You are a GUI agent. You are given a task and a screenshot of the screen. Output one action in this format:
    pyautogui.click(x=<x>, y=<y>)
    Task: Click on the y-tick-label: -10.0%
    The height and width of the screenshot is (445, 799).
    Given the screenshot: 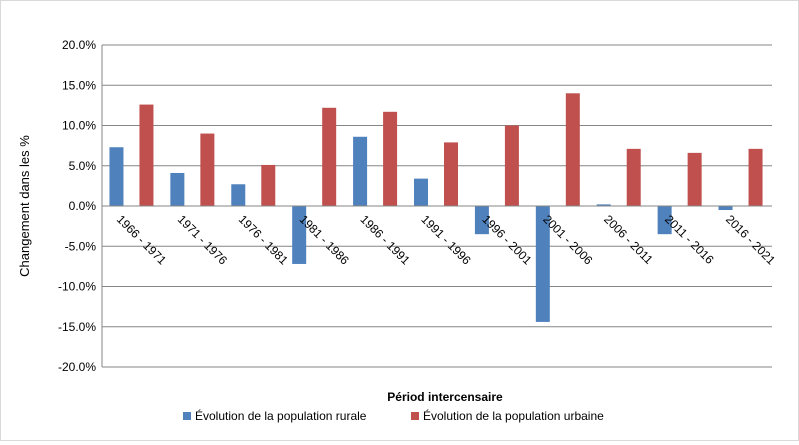 What is the action you would take?
    pyautogui.click(x=77, y=287)
    